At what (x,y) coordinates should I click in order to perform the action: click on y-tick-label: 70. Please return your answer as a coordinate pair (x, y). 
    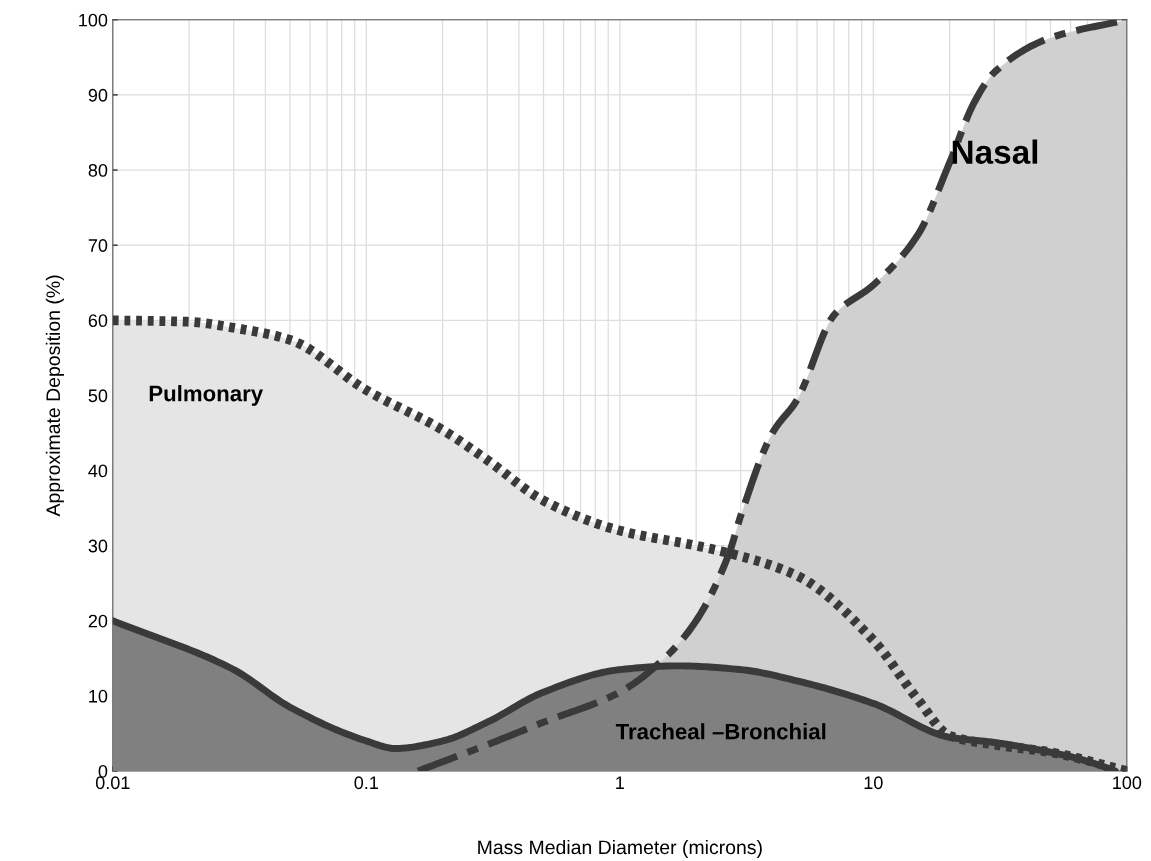
    Looking at the image, I should click on (98, 245).